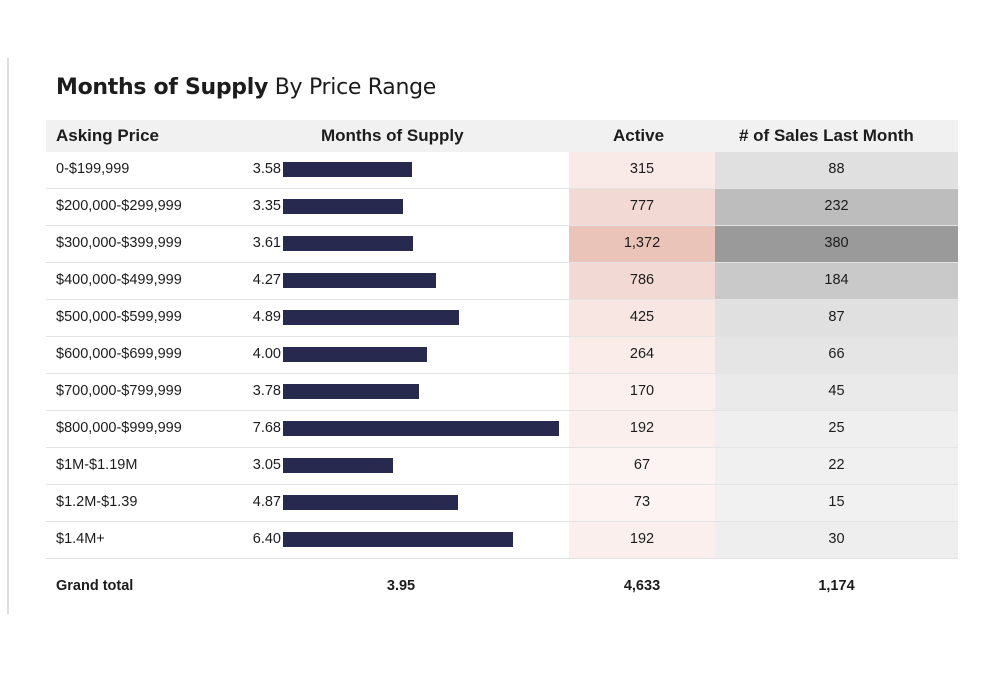 This screenshot has height=676, width=984. What do you see at coordinates (119, 428) in the screenshot?
I see `asking-price-cell: $800,000-$999,999` at bounding box center [119, 428].